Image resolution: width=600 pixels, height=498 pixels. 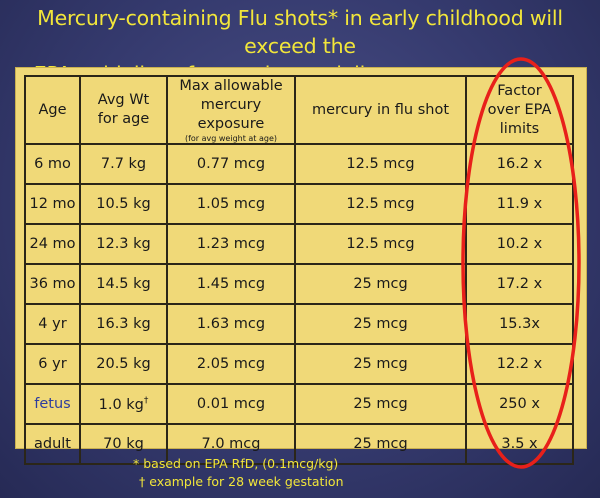 I want to click on table-row: 24 mo 12.3 kg 1.23 mcg 12.5 mcg 10.2 x, so click(x=299, y=244).